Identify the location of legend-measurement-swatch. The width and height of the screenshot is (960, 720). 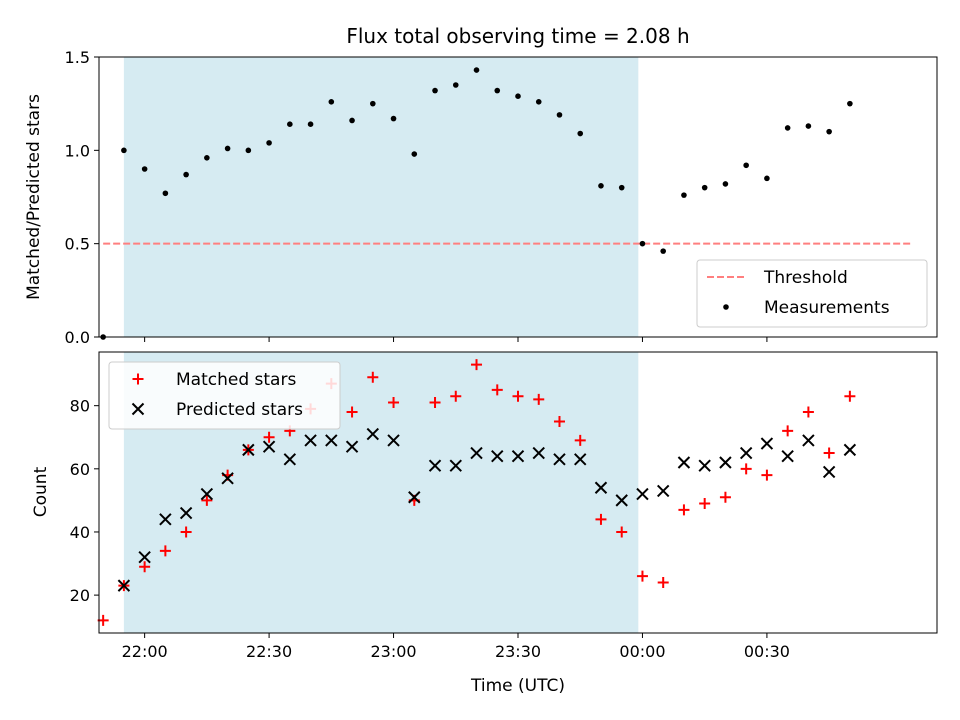
(726, 307).